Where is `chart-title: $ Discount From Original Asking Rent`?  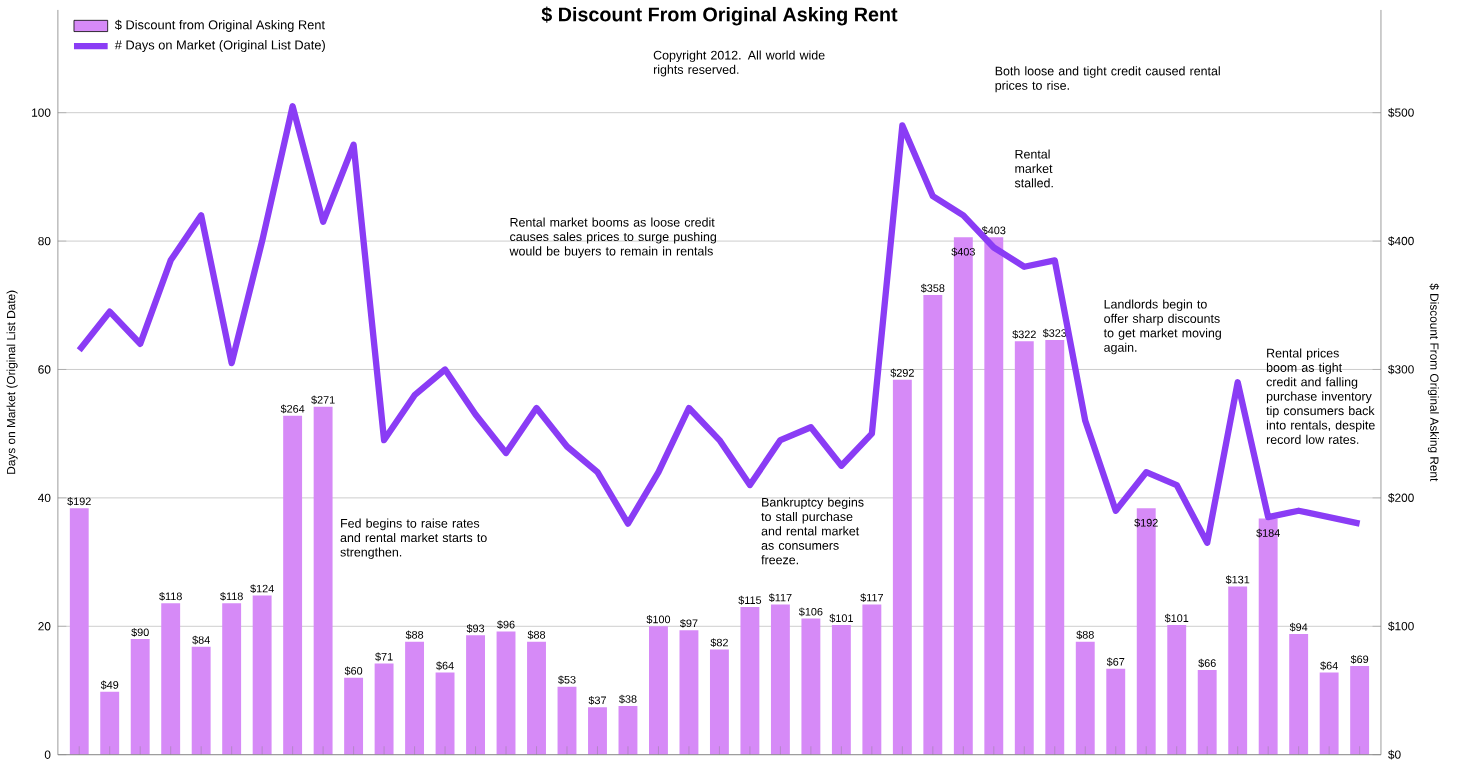 chart-title: $ Discount From Original Asking Rent is located at coordinates (719, 16).